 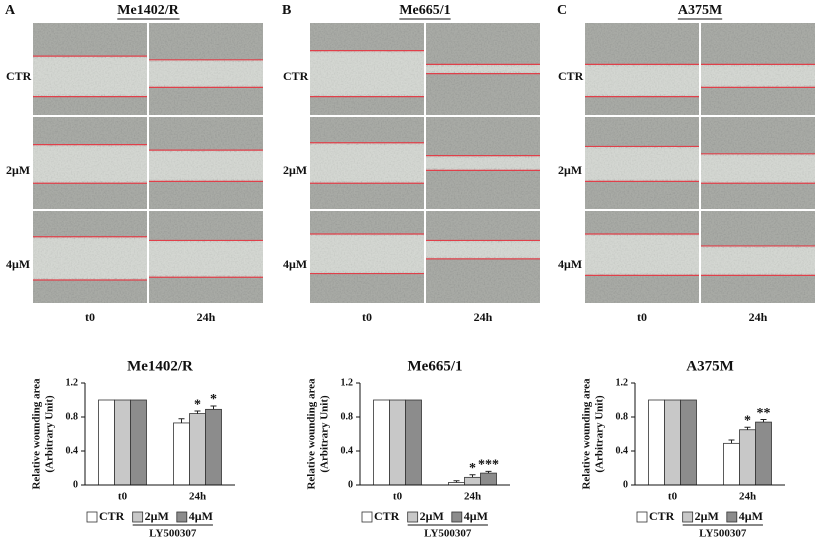 What do you see at coordinates (10, 10) in the screenshot?
I see `panel-letter: A` at bounding box center [10, 10].